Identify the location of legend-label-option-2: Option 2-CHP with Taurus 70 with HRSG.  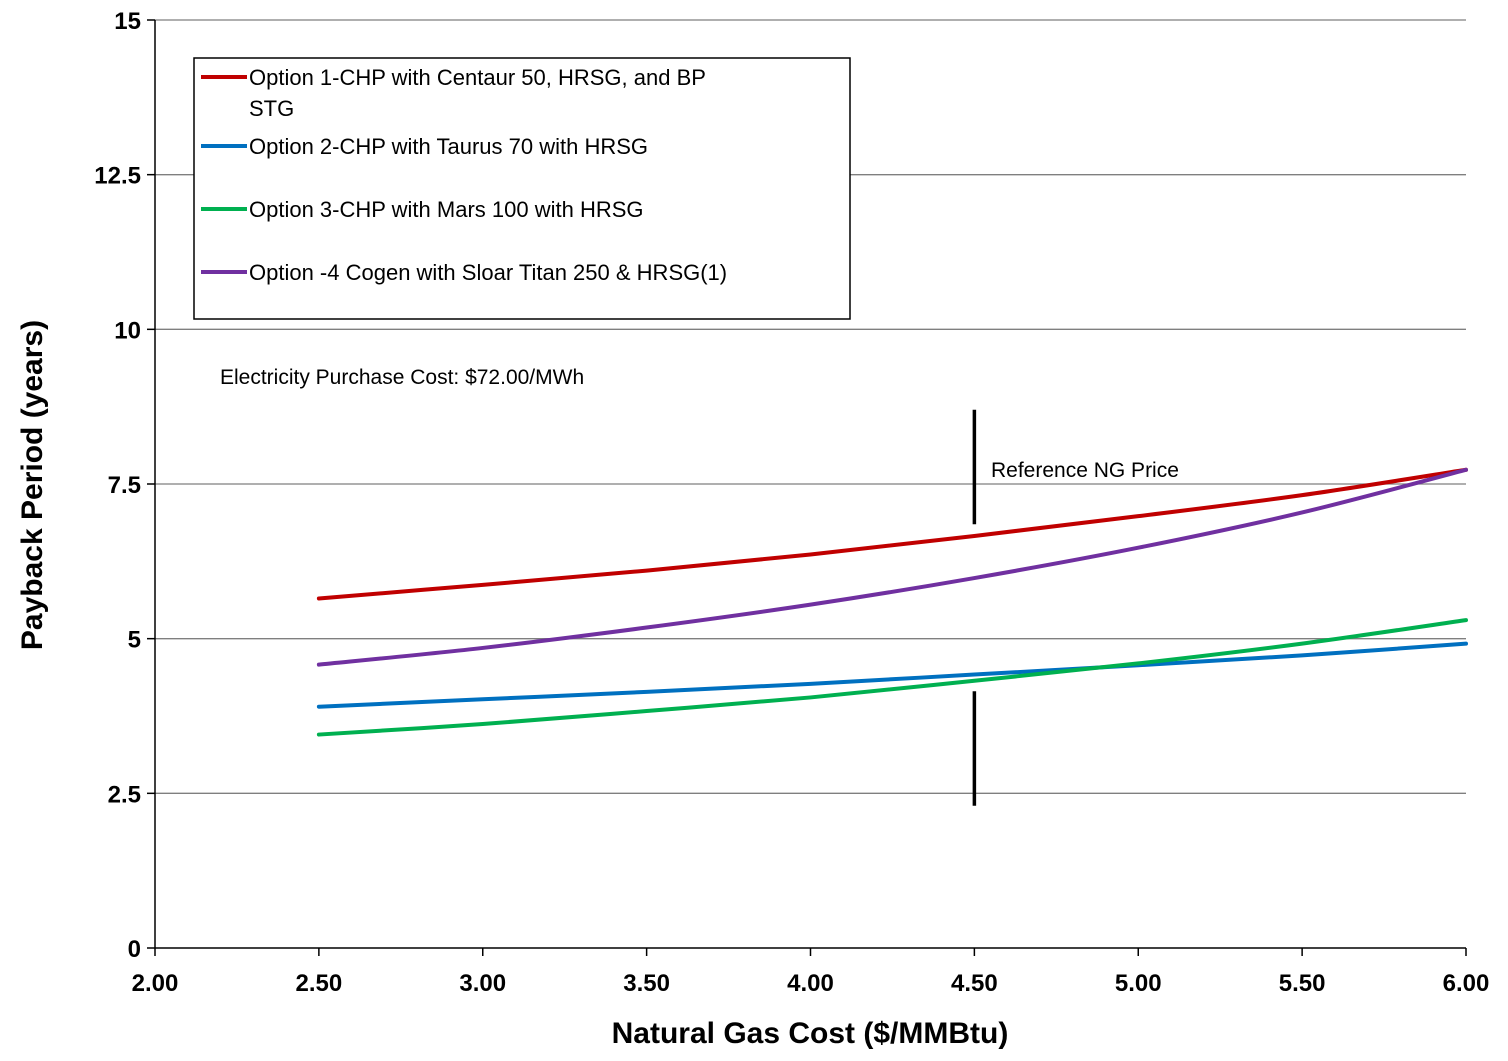
(448, 146).